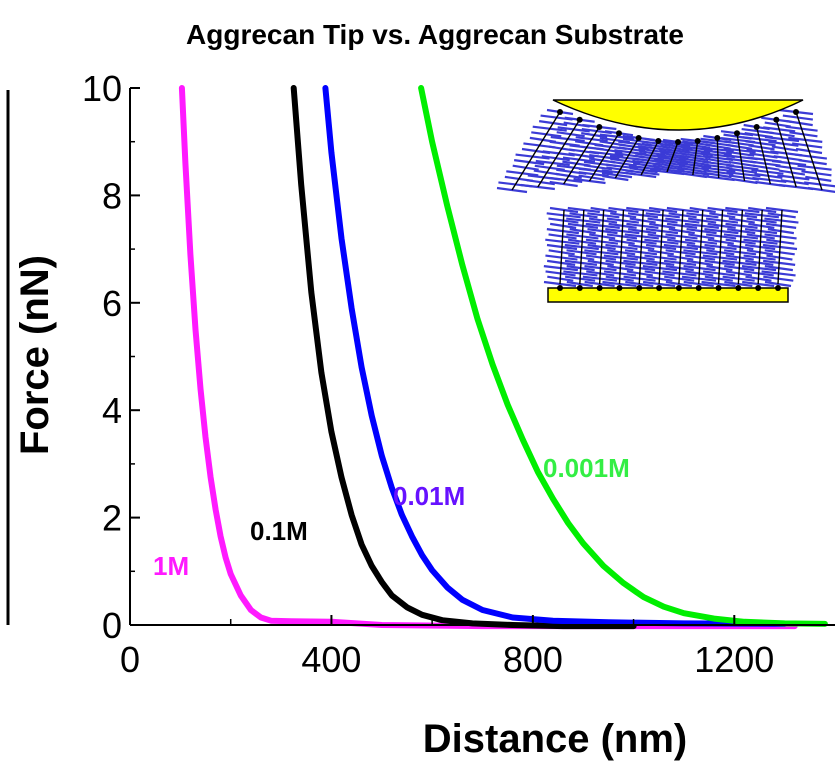  What do you see at coordinates (668, 295) in the screenshot?
I see `substrate-plate` at bounding box center [668, 295].